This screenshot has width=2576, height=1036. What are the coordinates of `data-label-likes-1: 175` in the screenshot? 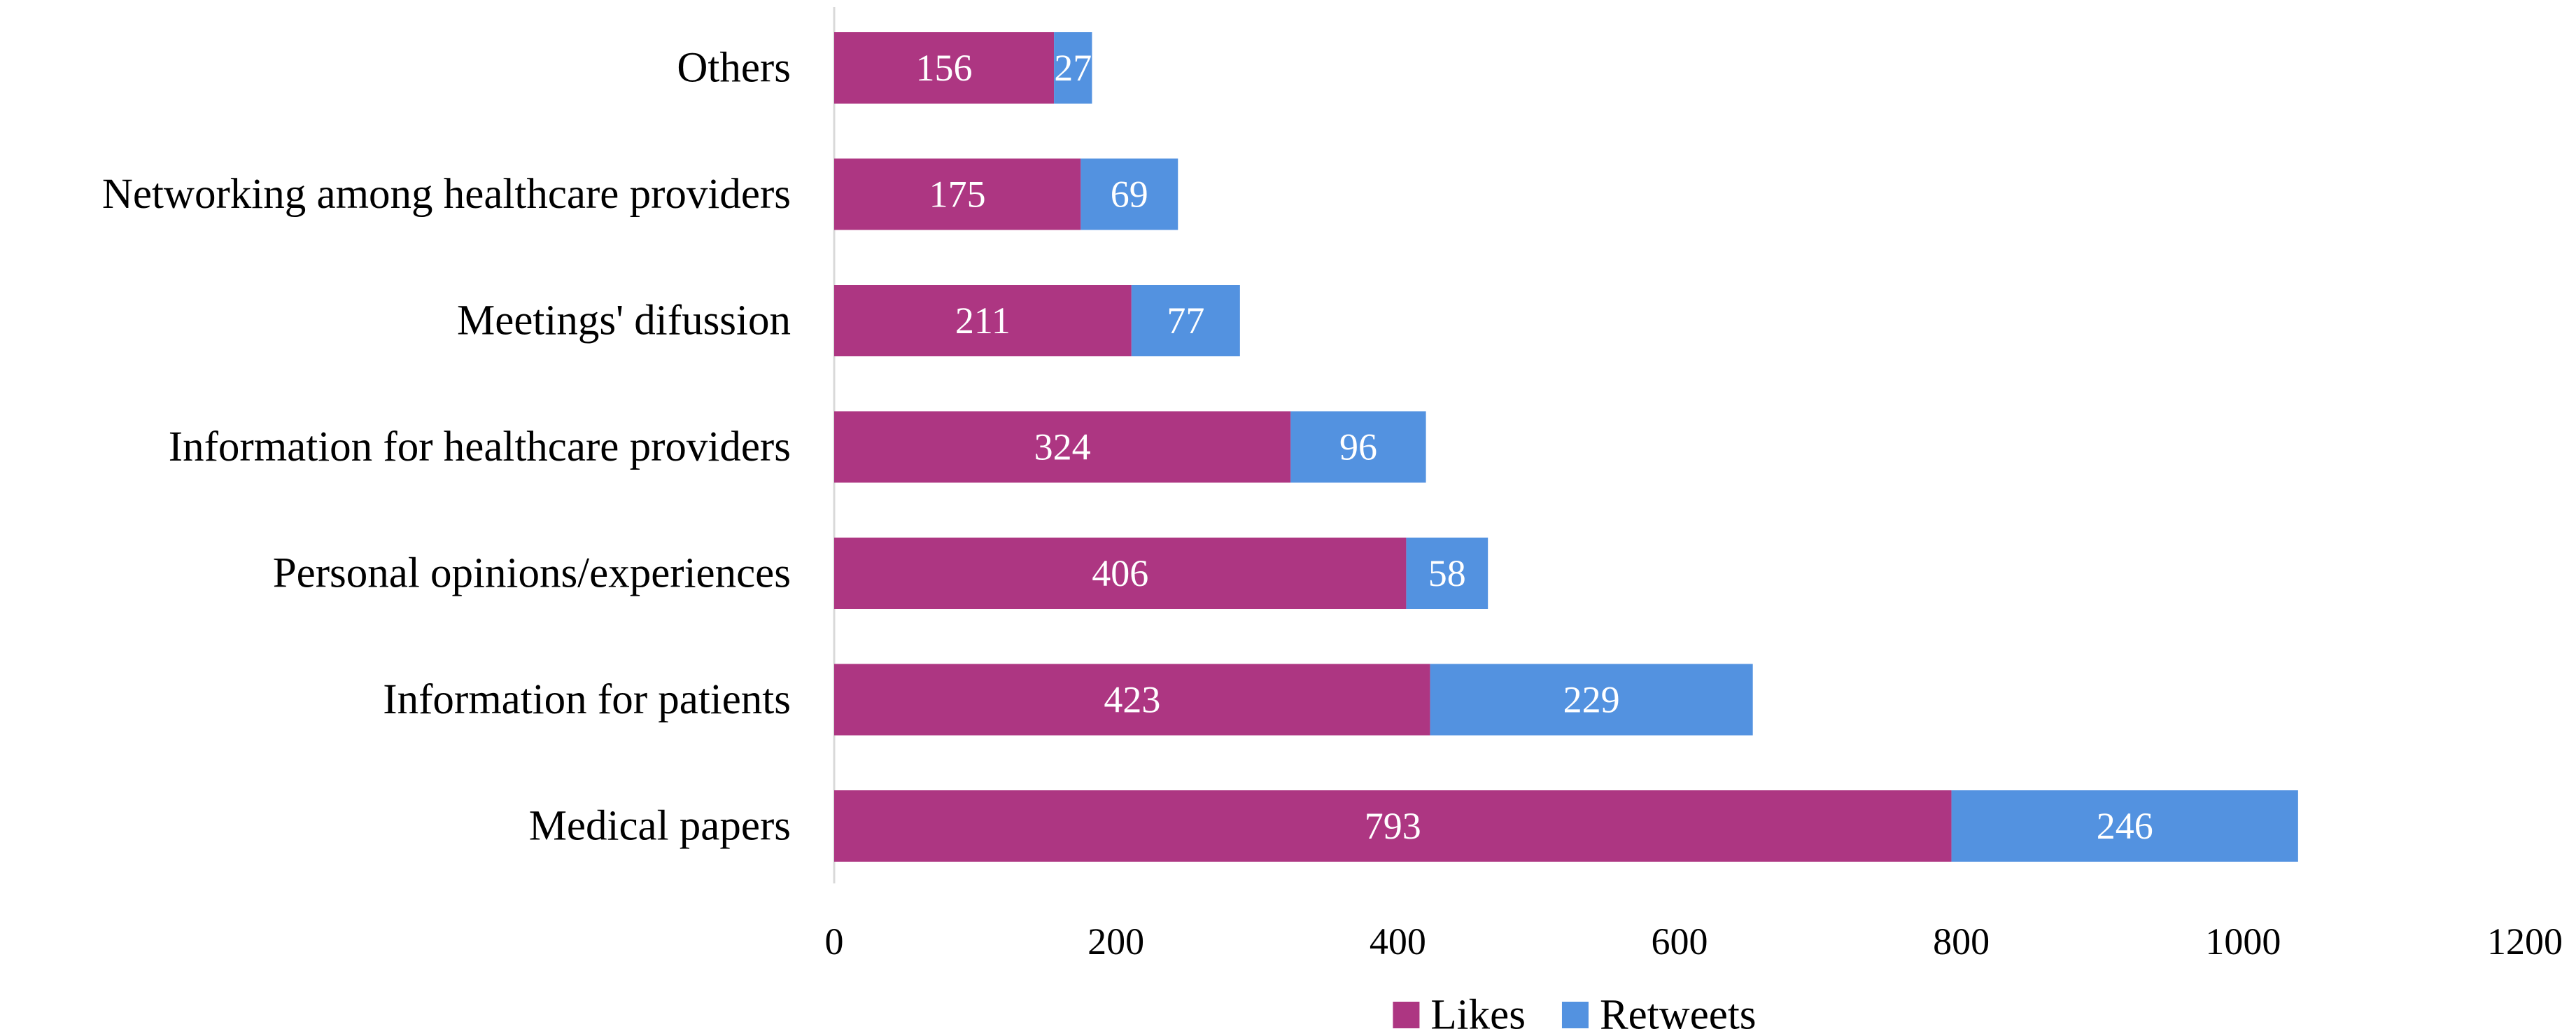 It's located at (957, 195).